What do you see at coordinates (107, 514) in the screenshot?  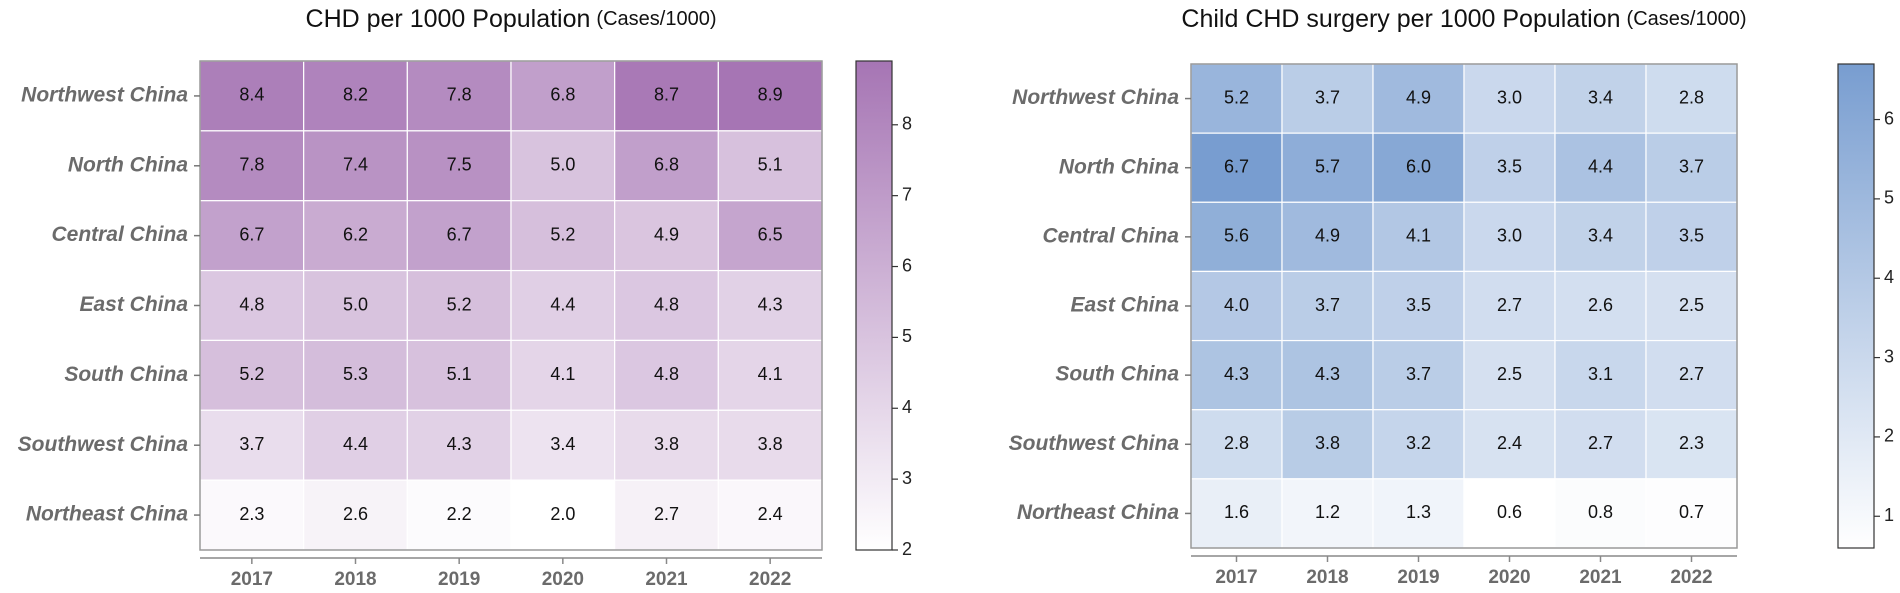 I see `row-label: Northeast China` at bounding box center [107, 514].